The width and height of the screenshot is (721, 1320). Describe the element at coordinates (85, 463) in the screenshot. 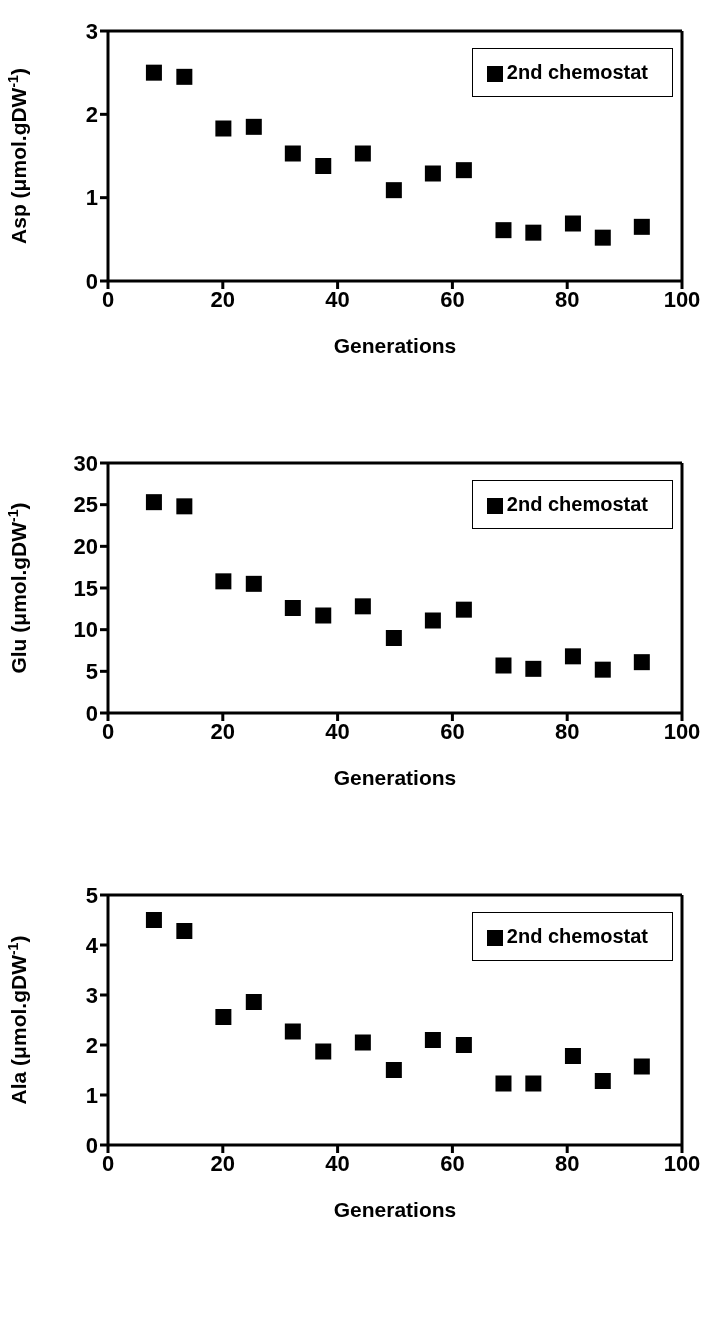

I see `y-tick-label: 30` at that location.